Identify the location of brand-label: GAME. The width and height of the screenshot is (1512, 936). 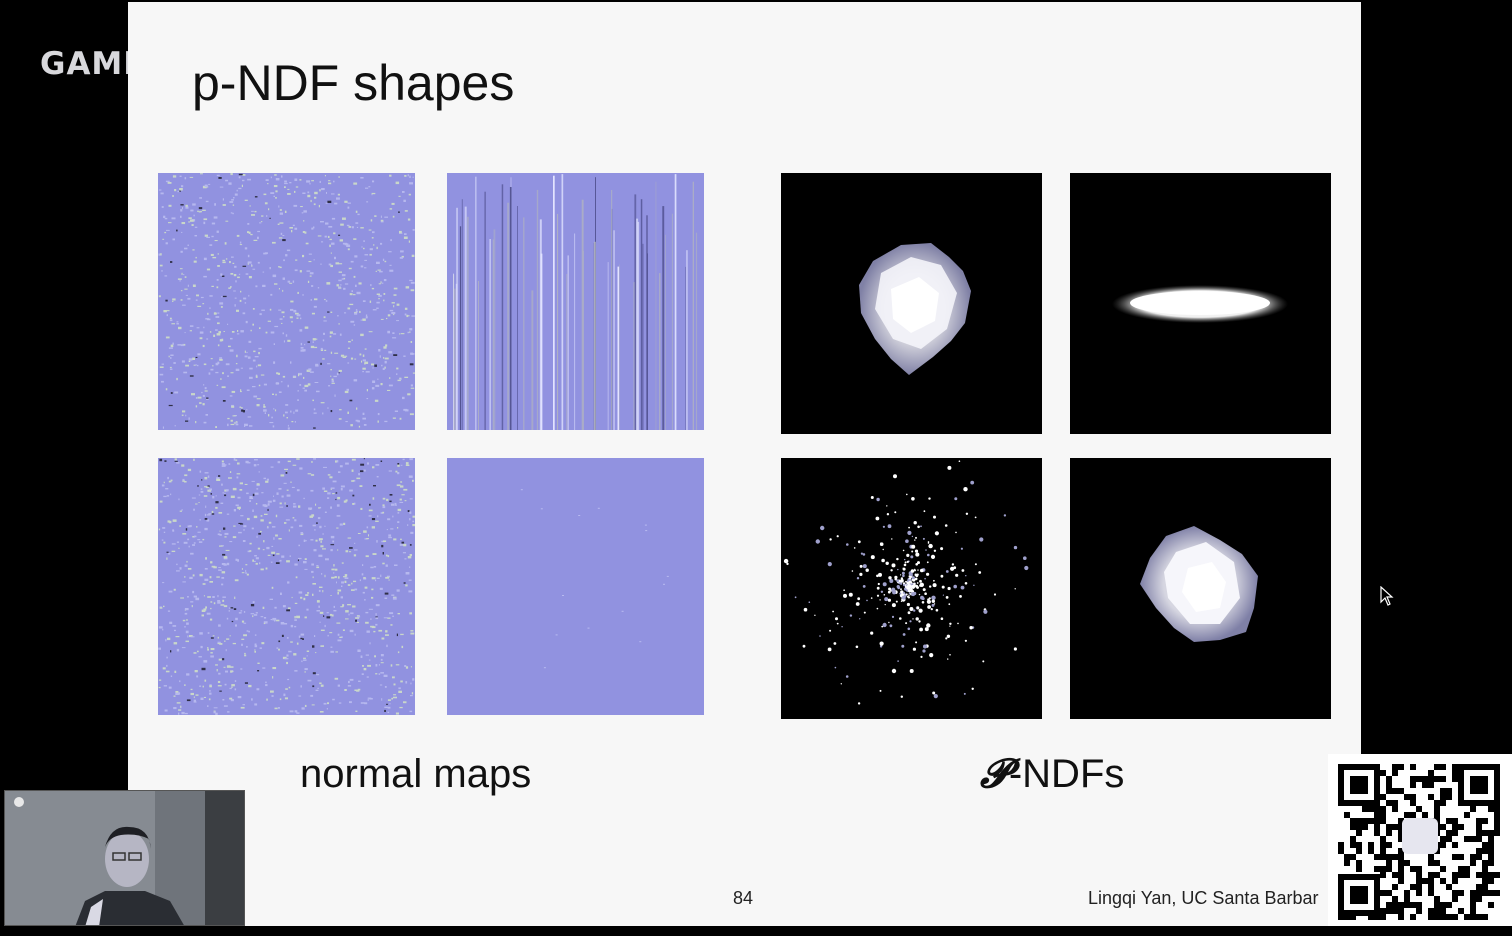
(93, 64).